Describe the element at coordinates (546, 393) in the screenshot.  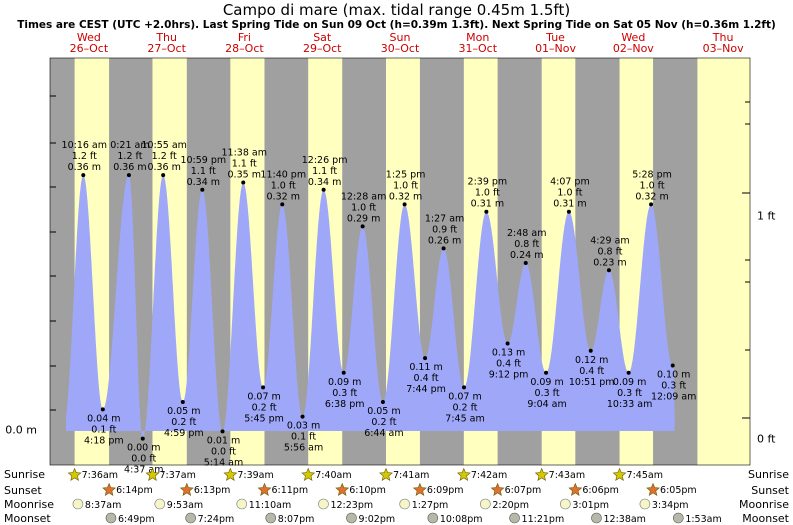
I see `low-tide-label: 0.09 m0.3 ft9:04 am` at that location.